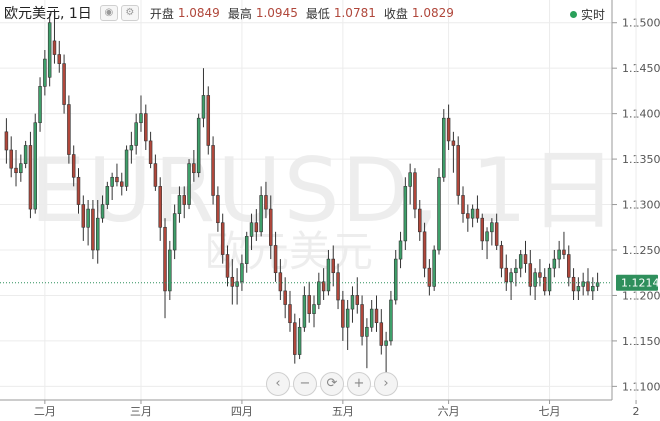 The image size is (660, 421). Describe the element at coordinates (641, 295) in the screenshot. I see `y-tick-label: 1.1200` at that location.